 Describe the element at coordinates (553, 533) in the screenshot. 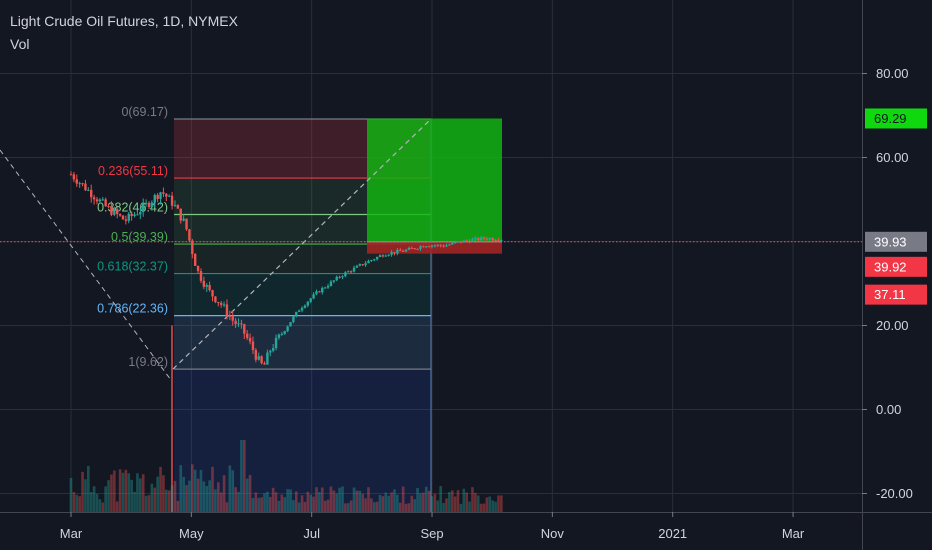

I see `x-tick-label: Nov` at that location.